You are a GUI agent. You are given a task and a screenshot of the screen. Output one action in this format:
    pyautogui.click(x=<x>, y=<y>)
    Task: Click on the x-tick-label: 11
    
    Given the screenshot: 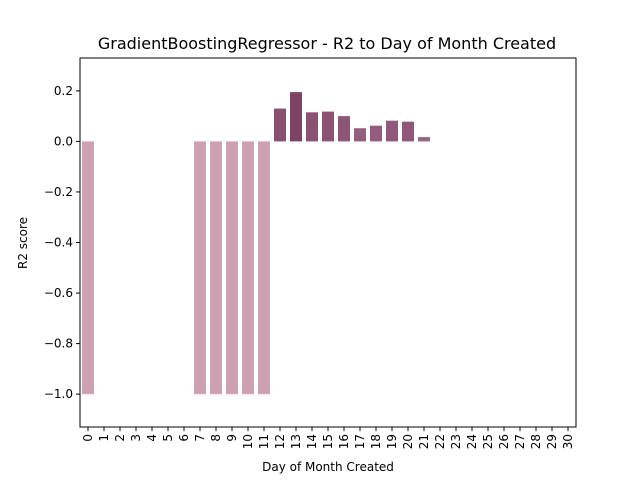 What is the action you would take?
    pyautogui.click(x=264, y=441)
    